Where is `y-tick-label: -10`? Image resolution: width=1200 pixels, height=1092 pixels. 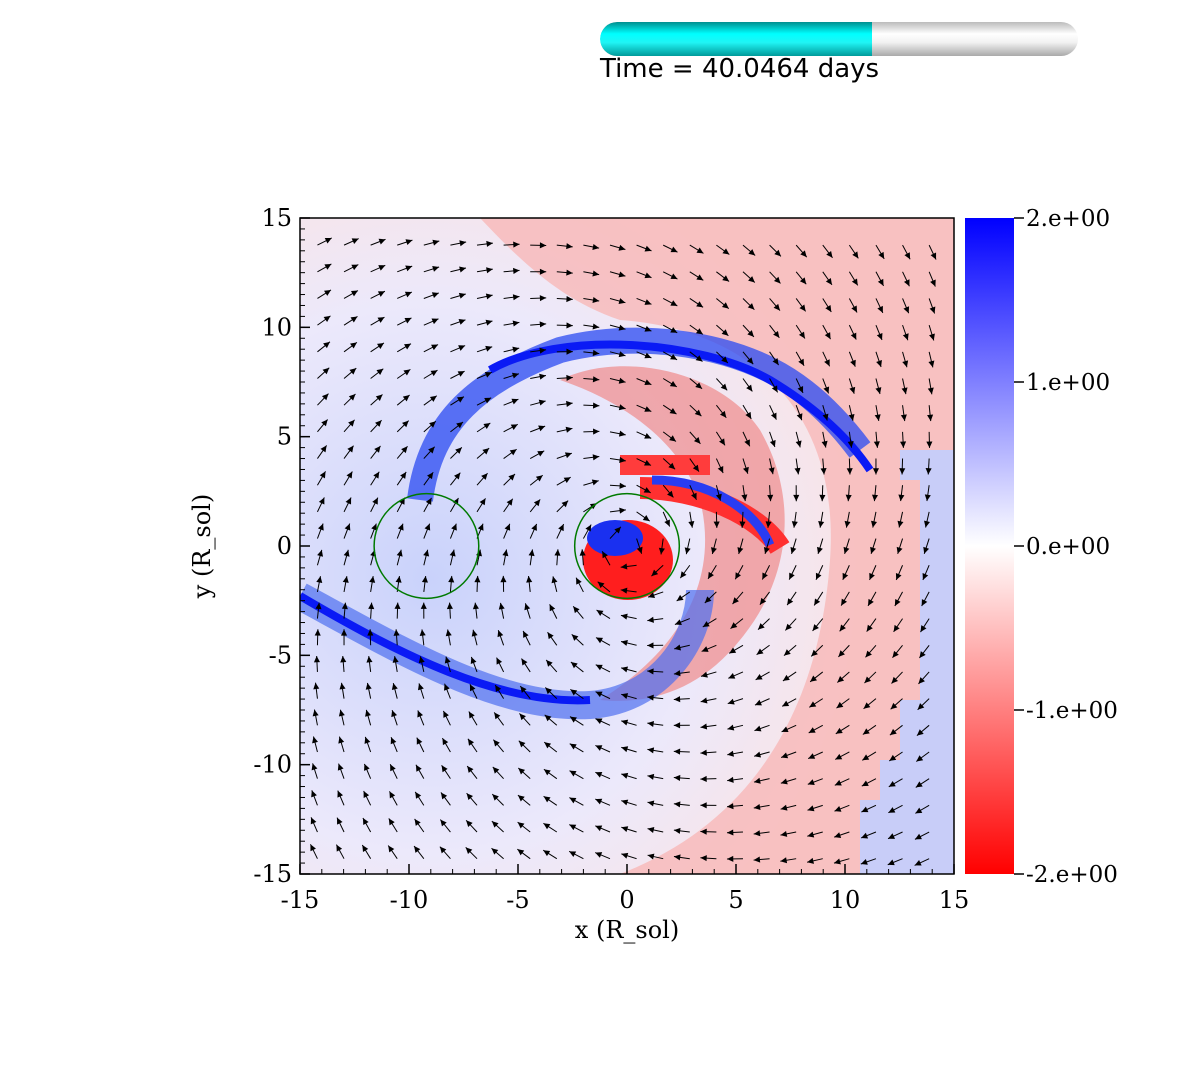 y-tick-label: -10 is located at coordinates (272, 765).